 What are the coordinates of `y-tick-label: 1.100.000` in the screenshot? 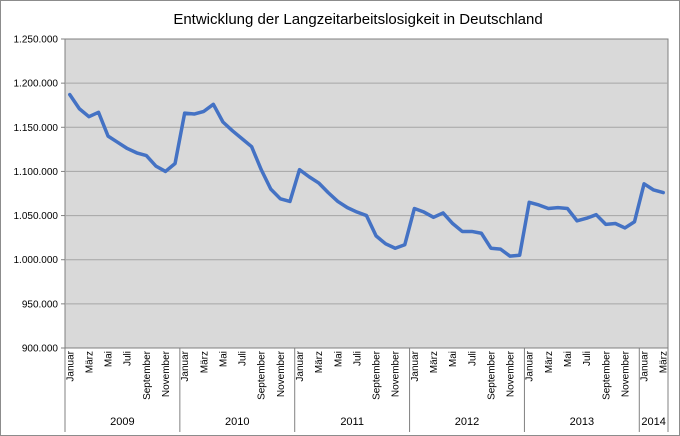 It's located at (36, 172).